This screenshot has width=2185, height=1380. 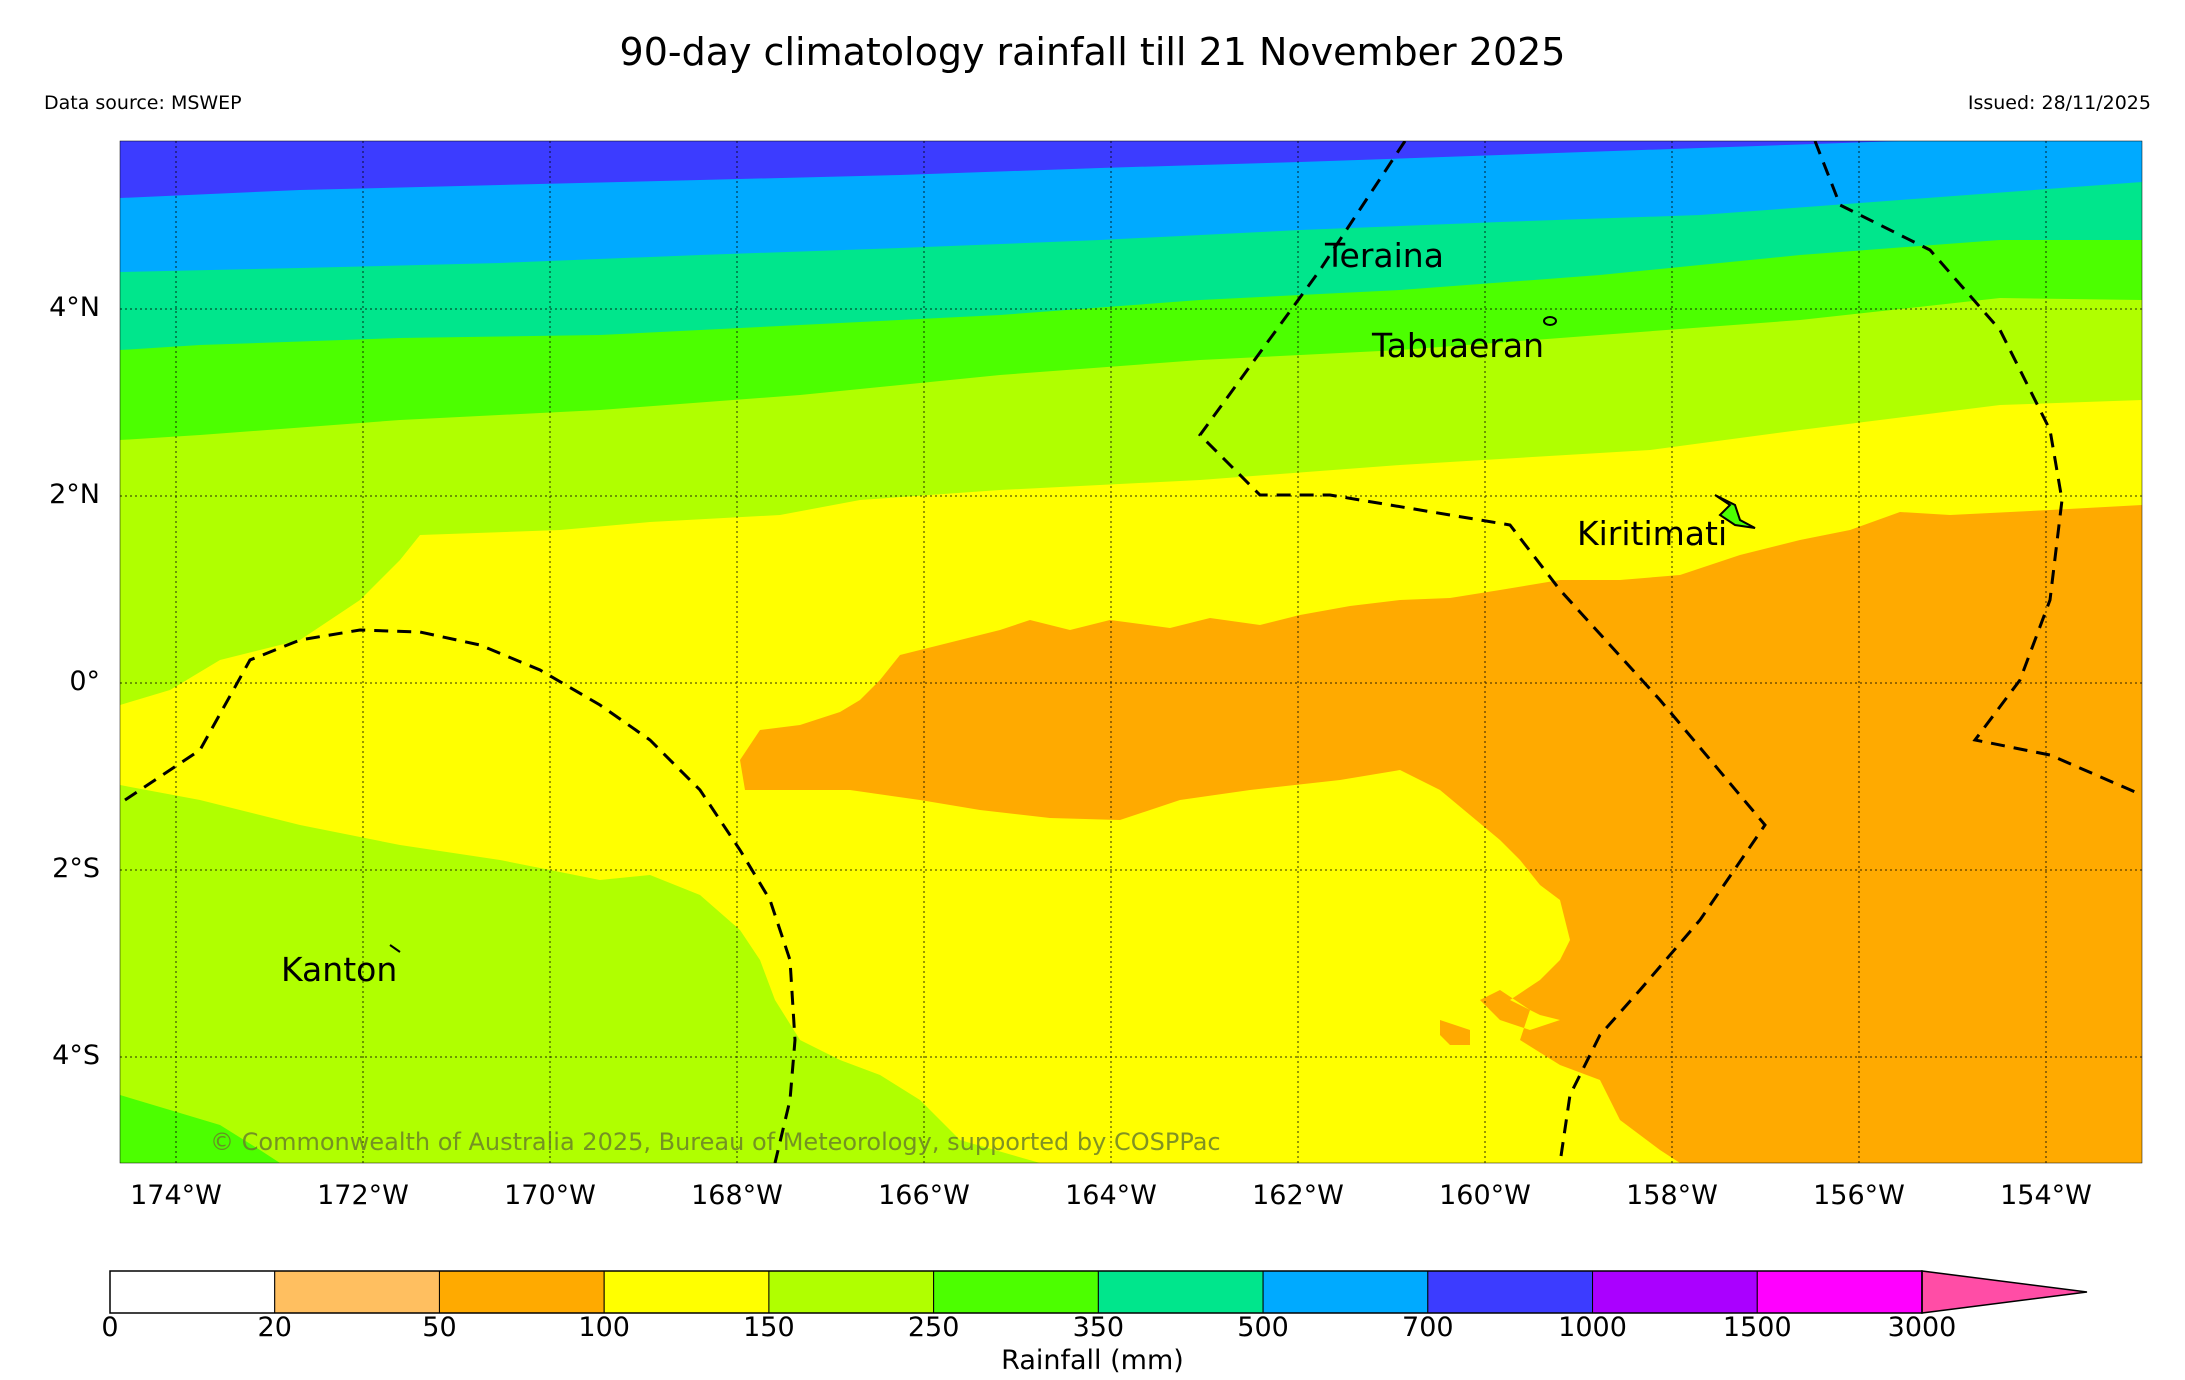 I want to click on lon-label-156w: 156°W, so click(x=1859, y=1195).